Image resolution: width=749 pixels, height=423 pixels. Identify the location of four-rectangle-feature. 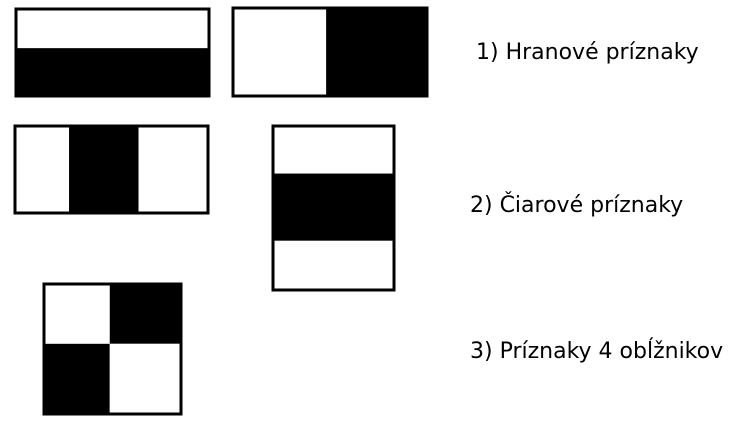
(112, 349).